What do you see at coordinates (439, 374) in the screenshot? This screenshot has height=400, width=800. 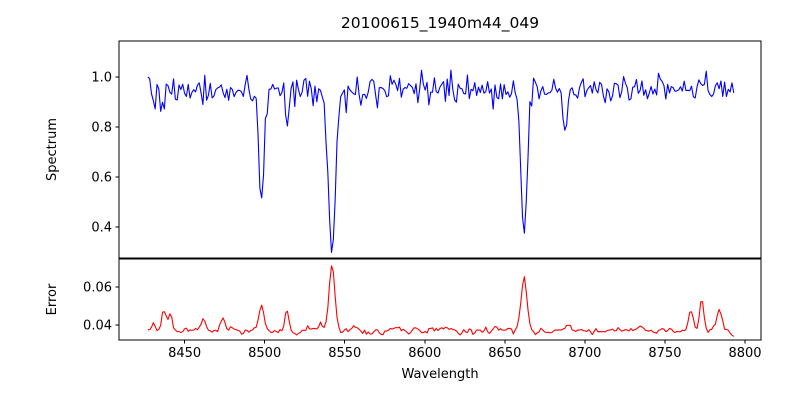 I see `x-axis-label: Wavelength` at bounding box center [439, 374].